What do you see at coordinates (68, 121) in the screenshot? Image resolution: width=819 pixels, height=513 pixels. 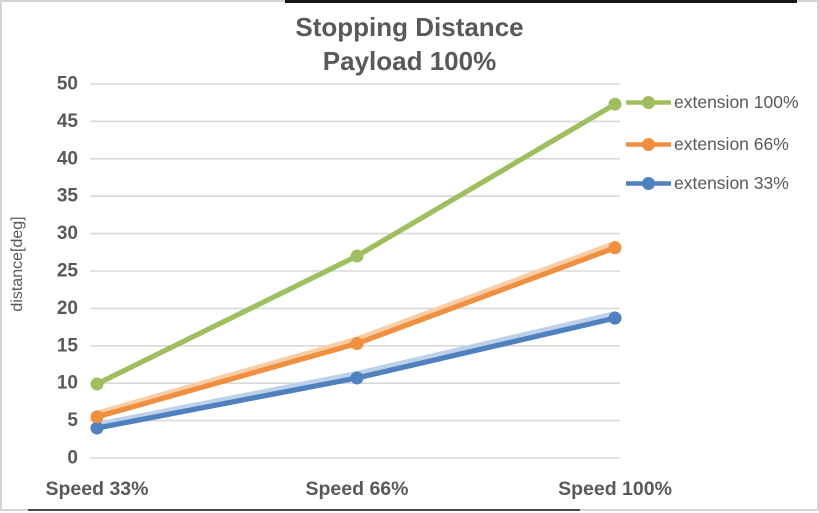 I see `y-tick-label-45: 45` at bounding box center [68, 121].